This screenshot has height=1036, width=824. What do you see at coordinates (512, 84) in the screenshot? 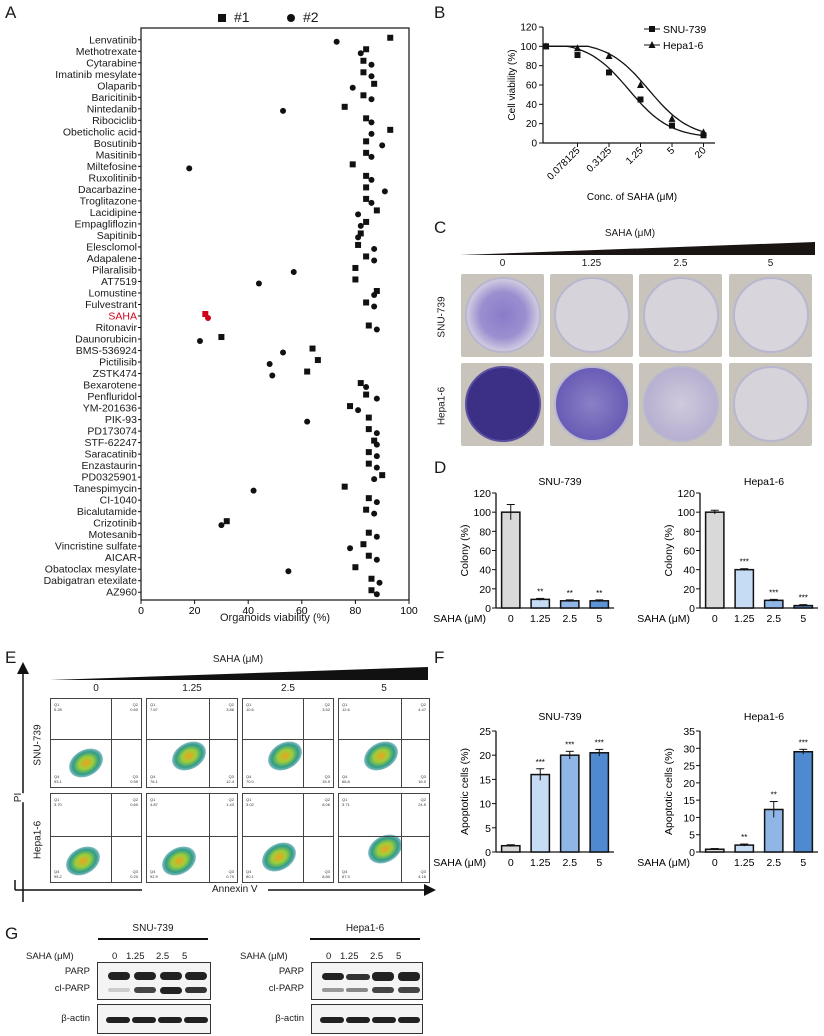
I see `svg-text: Cell viability (%)` at bounding box center [512, 84].